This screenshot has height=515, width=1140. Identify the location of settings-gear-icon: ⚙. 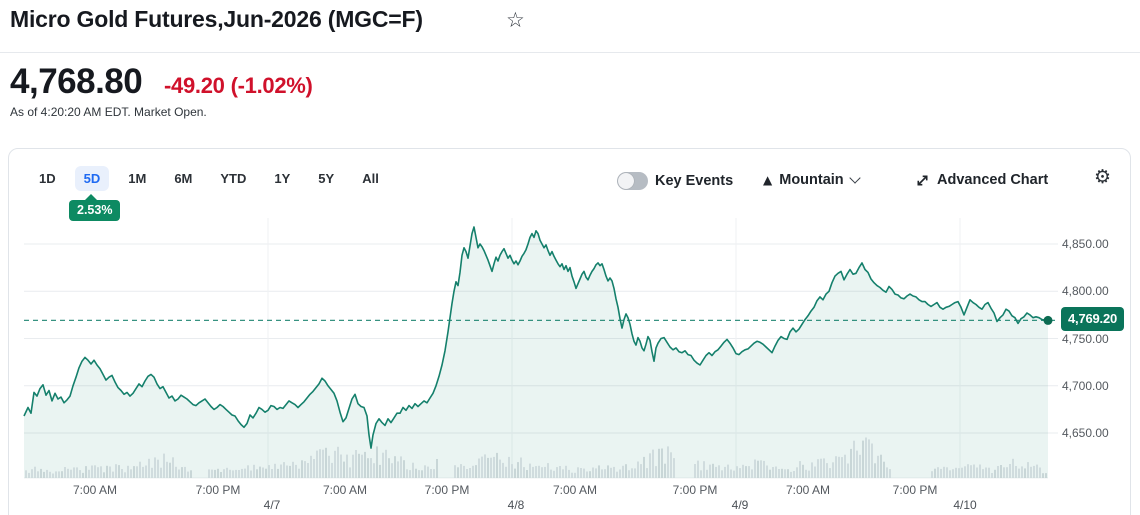
(1103, 177).